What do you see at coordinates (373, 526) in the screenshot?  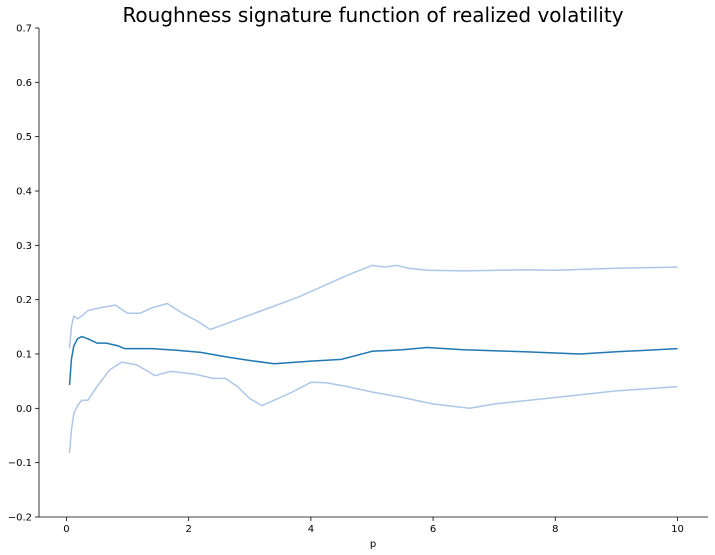 I see `x-axis-ticks: 0 2 4 6 8 10` at bounding box center [373, 526].